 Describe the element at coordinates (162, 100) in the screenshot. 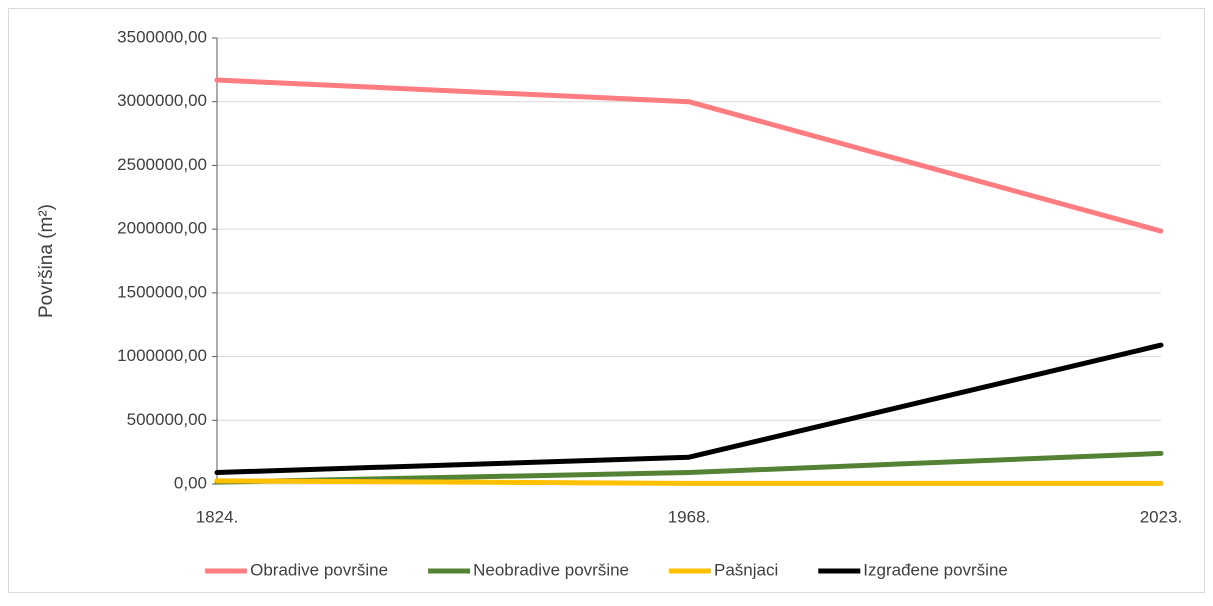

I see `y-tick-label: 3000000,00` at that location.